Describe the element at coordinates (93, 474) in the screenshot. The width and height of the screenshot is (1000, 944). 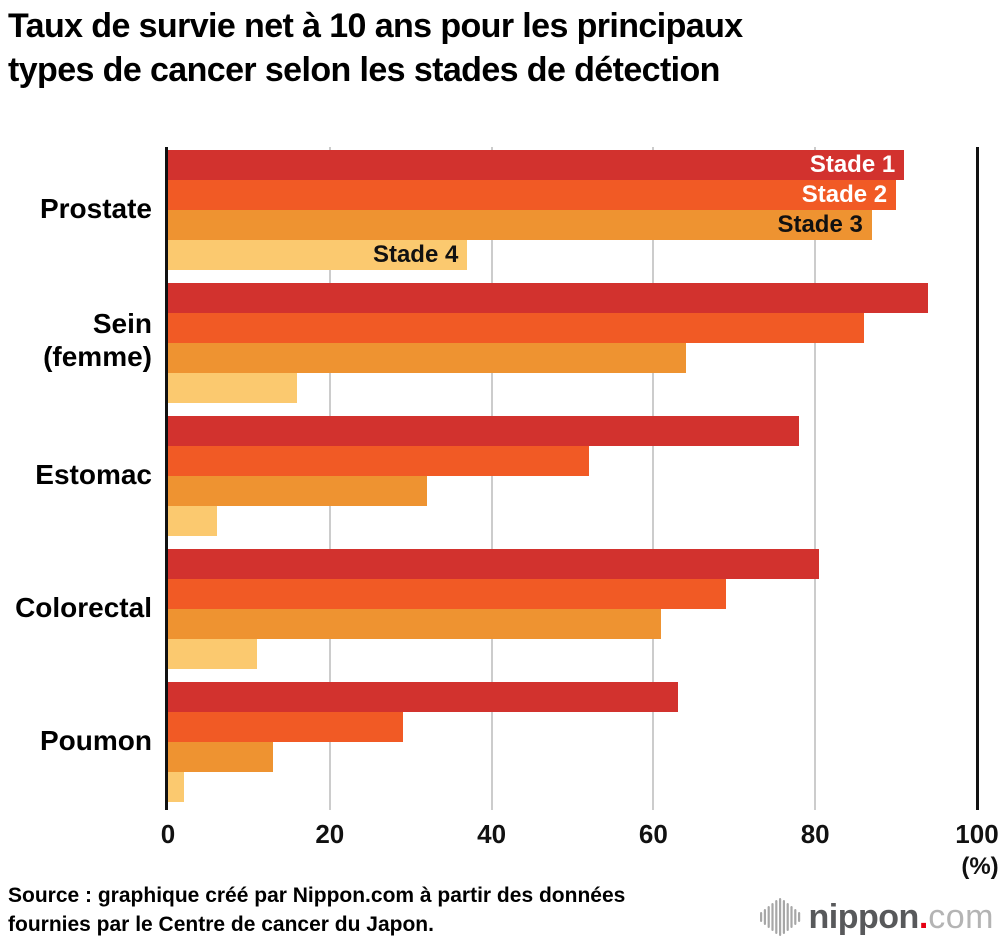
I see `category-label-estomac: Estomac` at that location.